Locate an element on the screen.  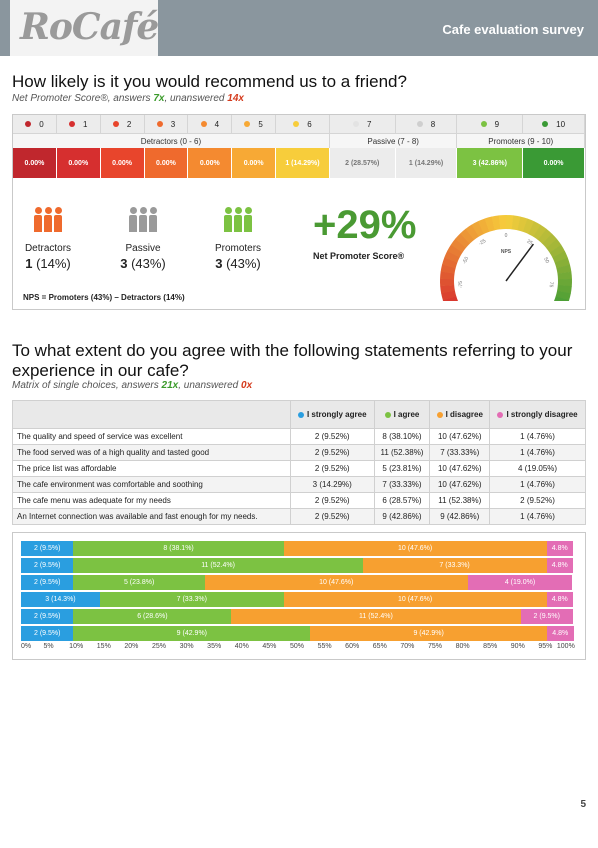
gauge-label: NPS is located at coordinates (506, 252).